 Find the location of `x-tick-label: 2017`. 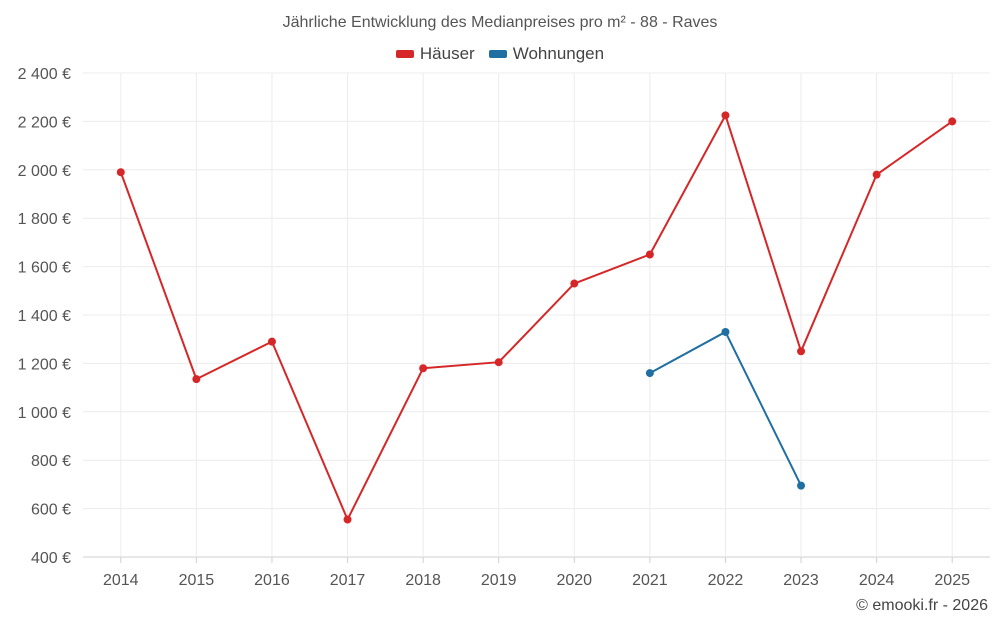

x-tick-label: 2017 is located at coordinates (348, 580).